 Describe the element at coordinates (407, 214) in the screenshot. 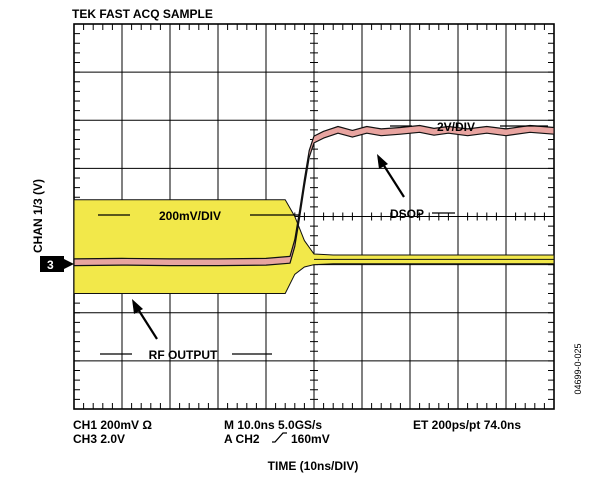

I see `dsop-label: DSOP` at that location.